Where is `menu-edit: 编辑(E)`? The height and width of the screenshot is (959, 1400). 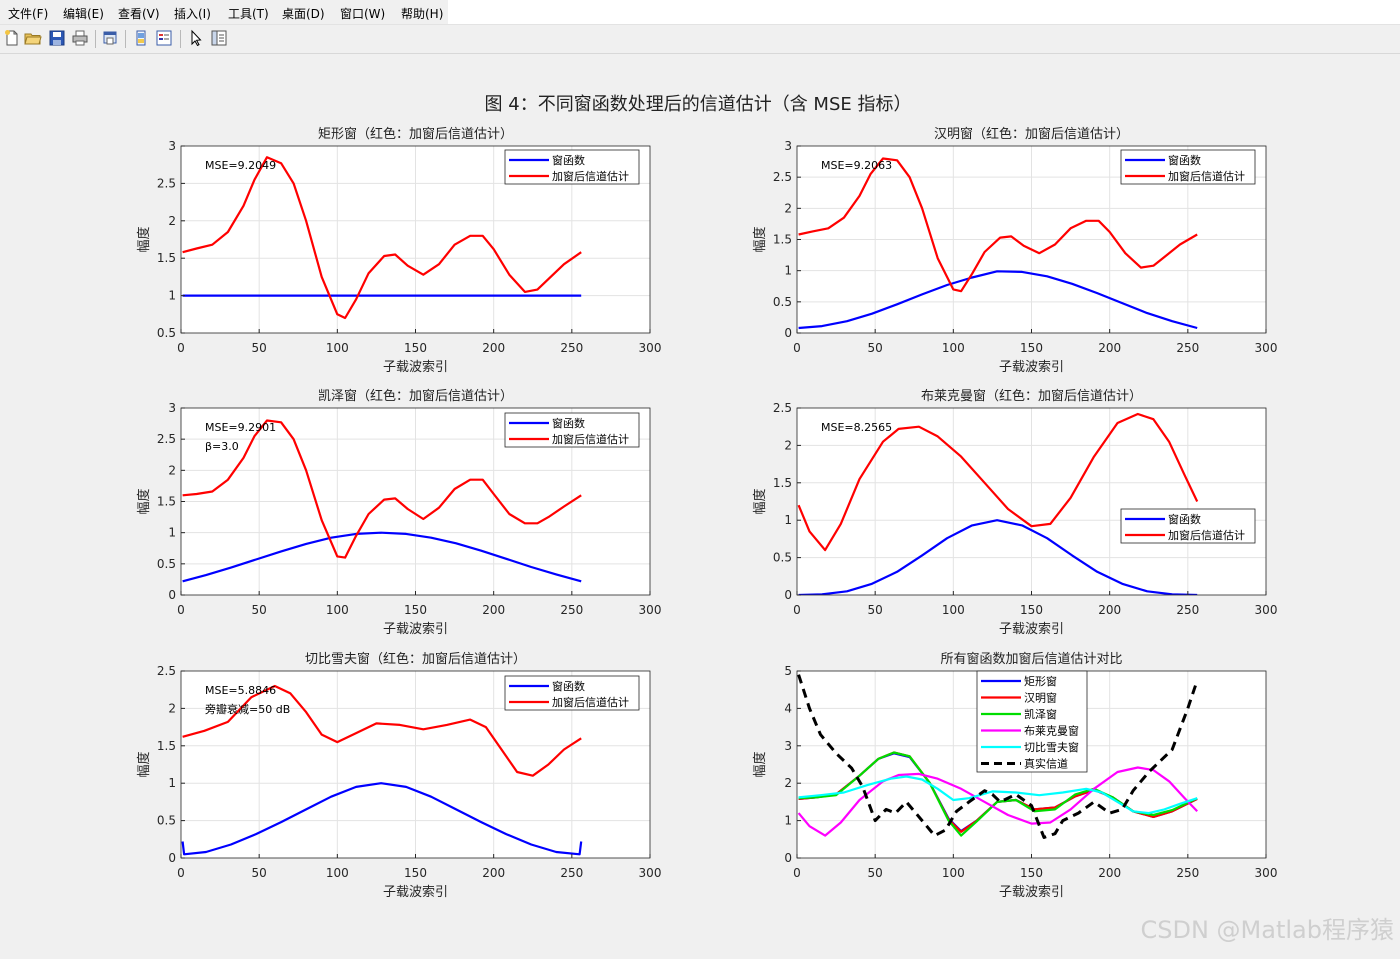
menu-edit: 编辑(E) is located at coordinates (83, 14).